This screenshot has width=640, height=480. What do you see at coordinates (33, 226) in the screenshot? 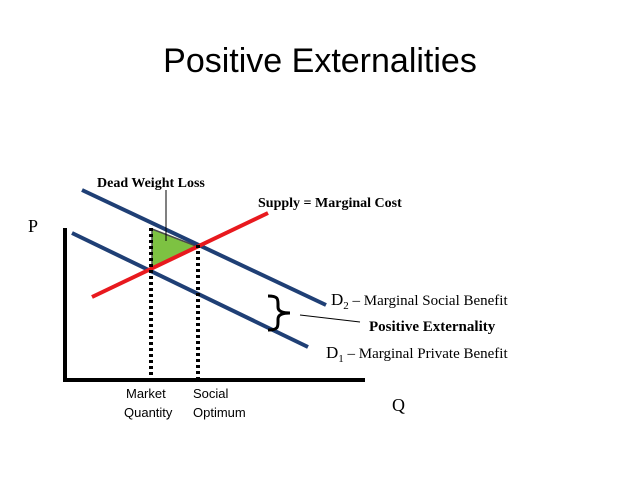
I see `y-axis-label: P` at bounding box center [33, 226].